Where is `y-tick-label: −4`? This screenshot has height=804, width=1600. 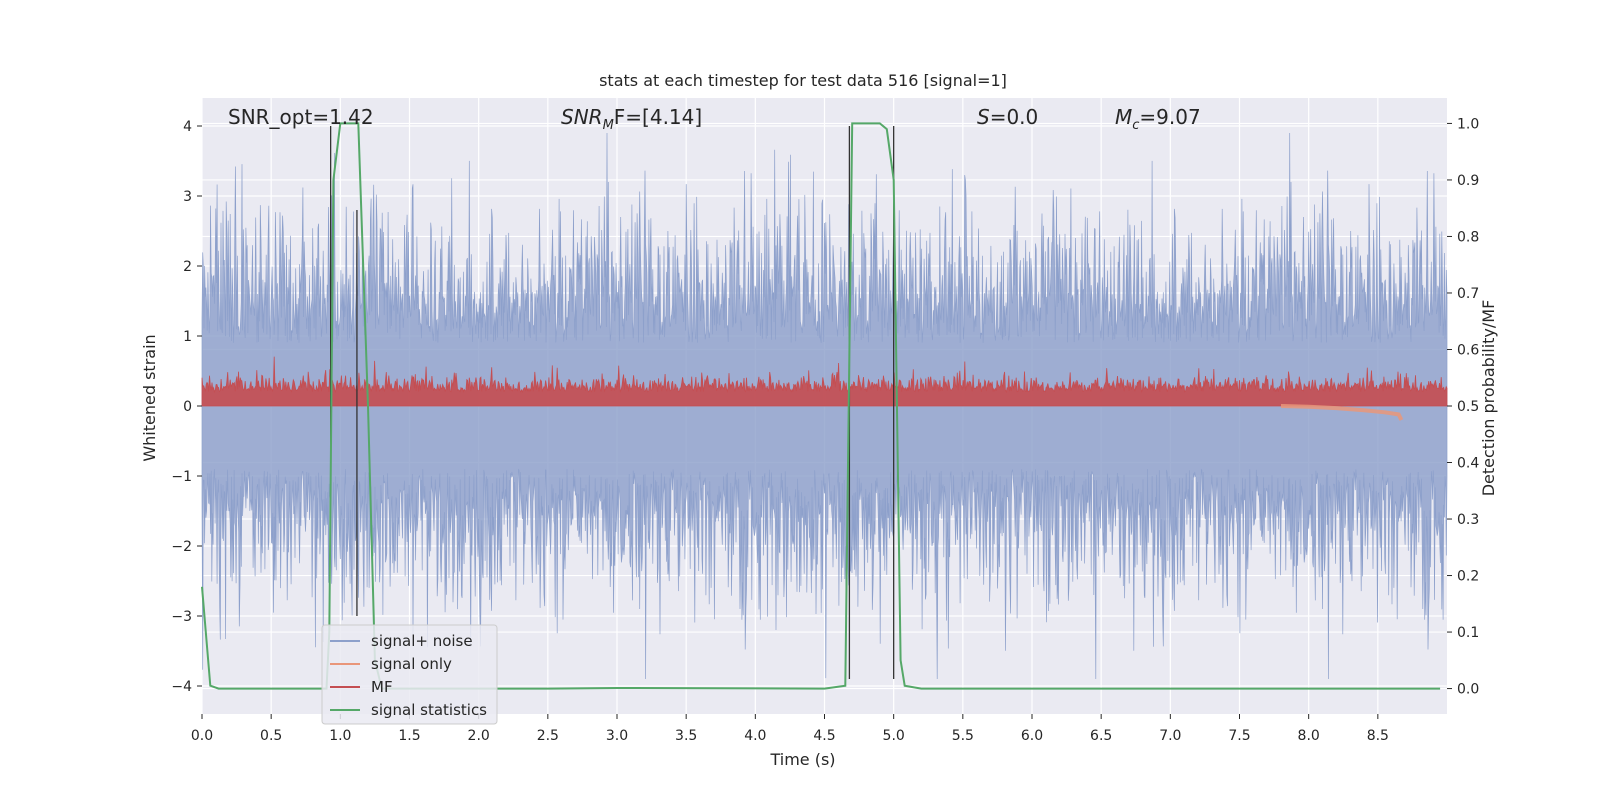
y-tick-label: −4 is located at coordinates (181, 687).